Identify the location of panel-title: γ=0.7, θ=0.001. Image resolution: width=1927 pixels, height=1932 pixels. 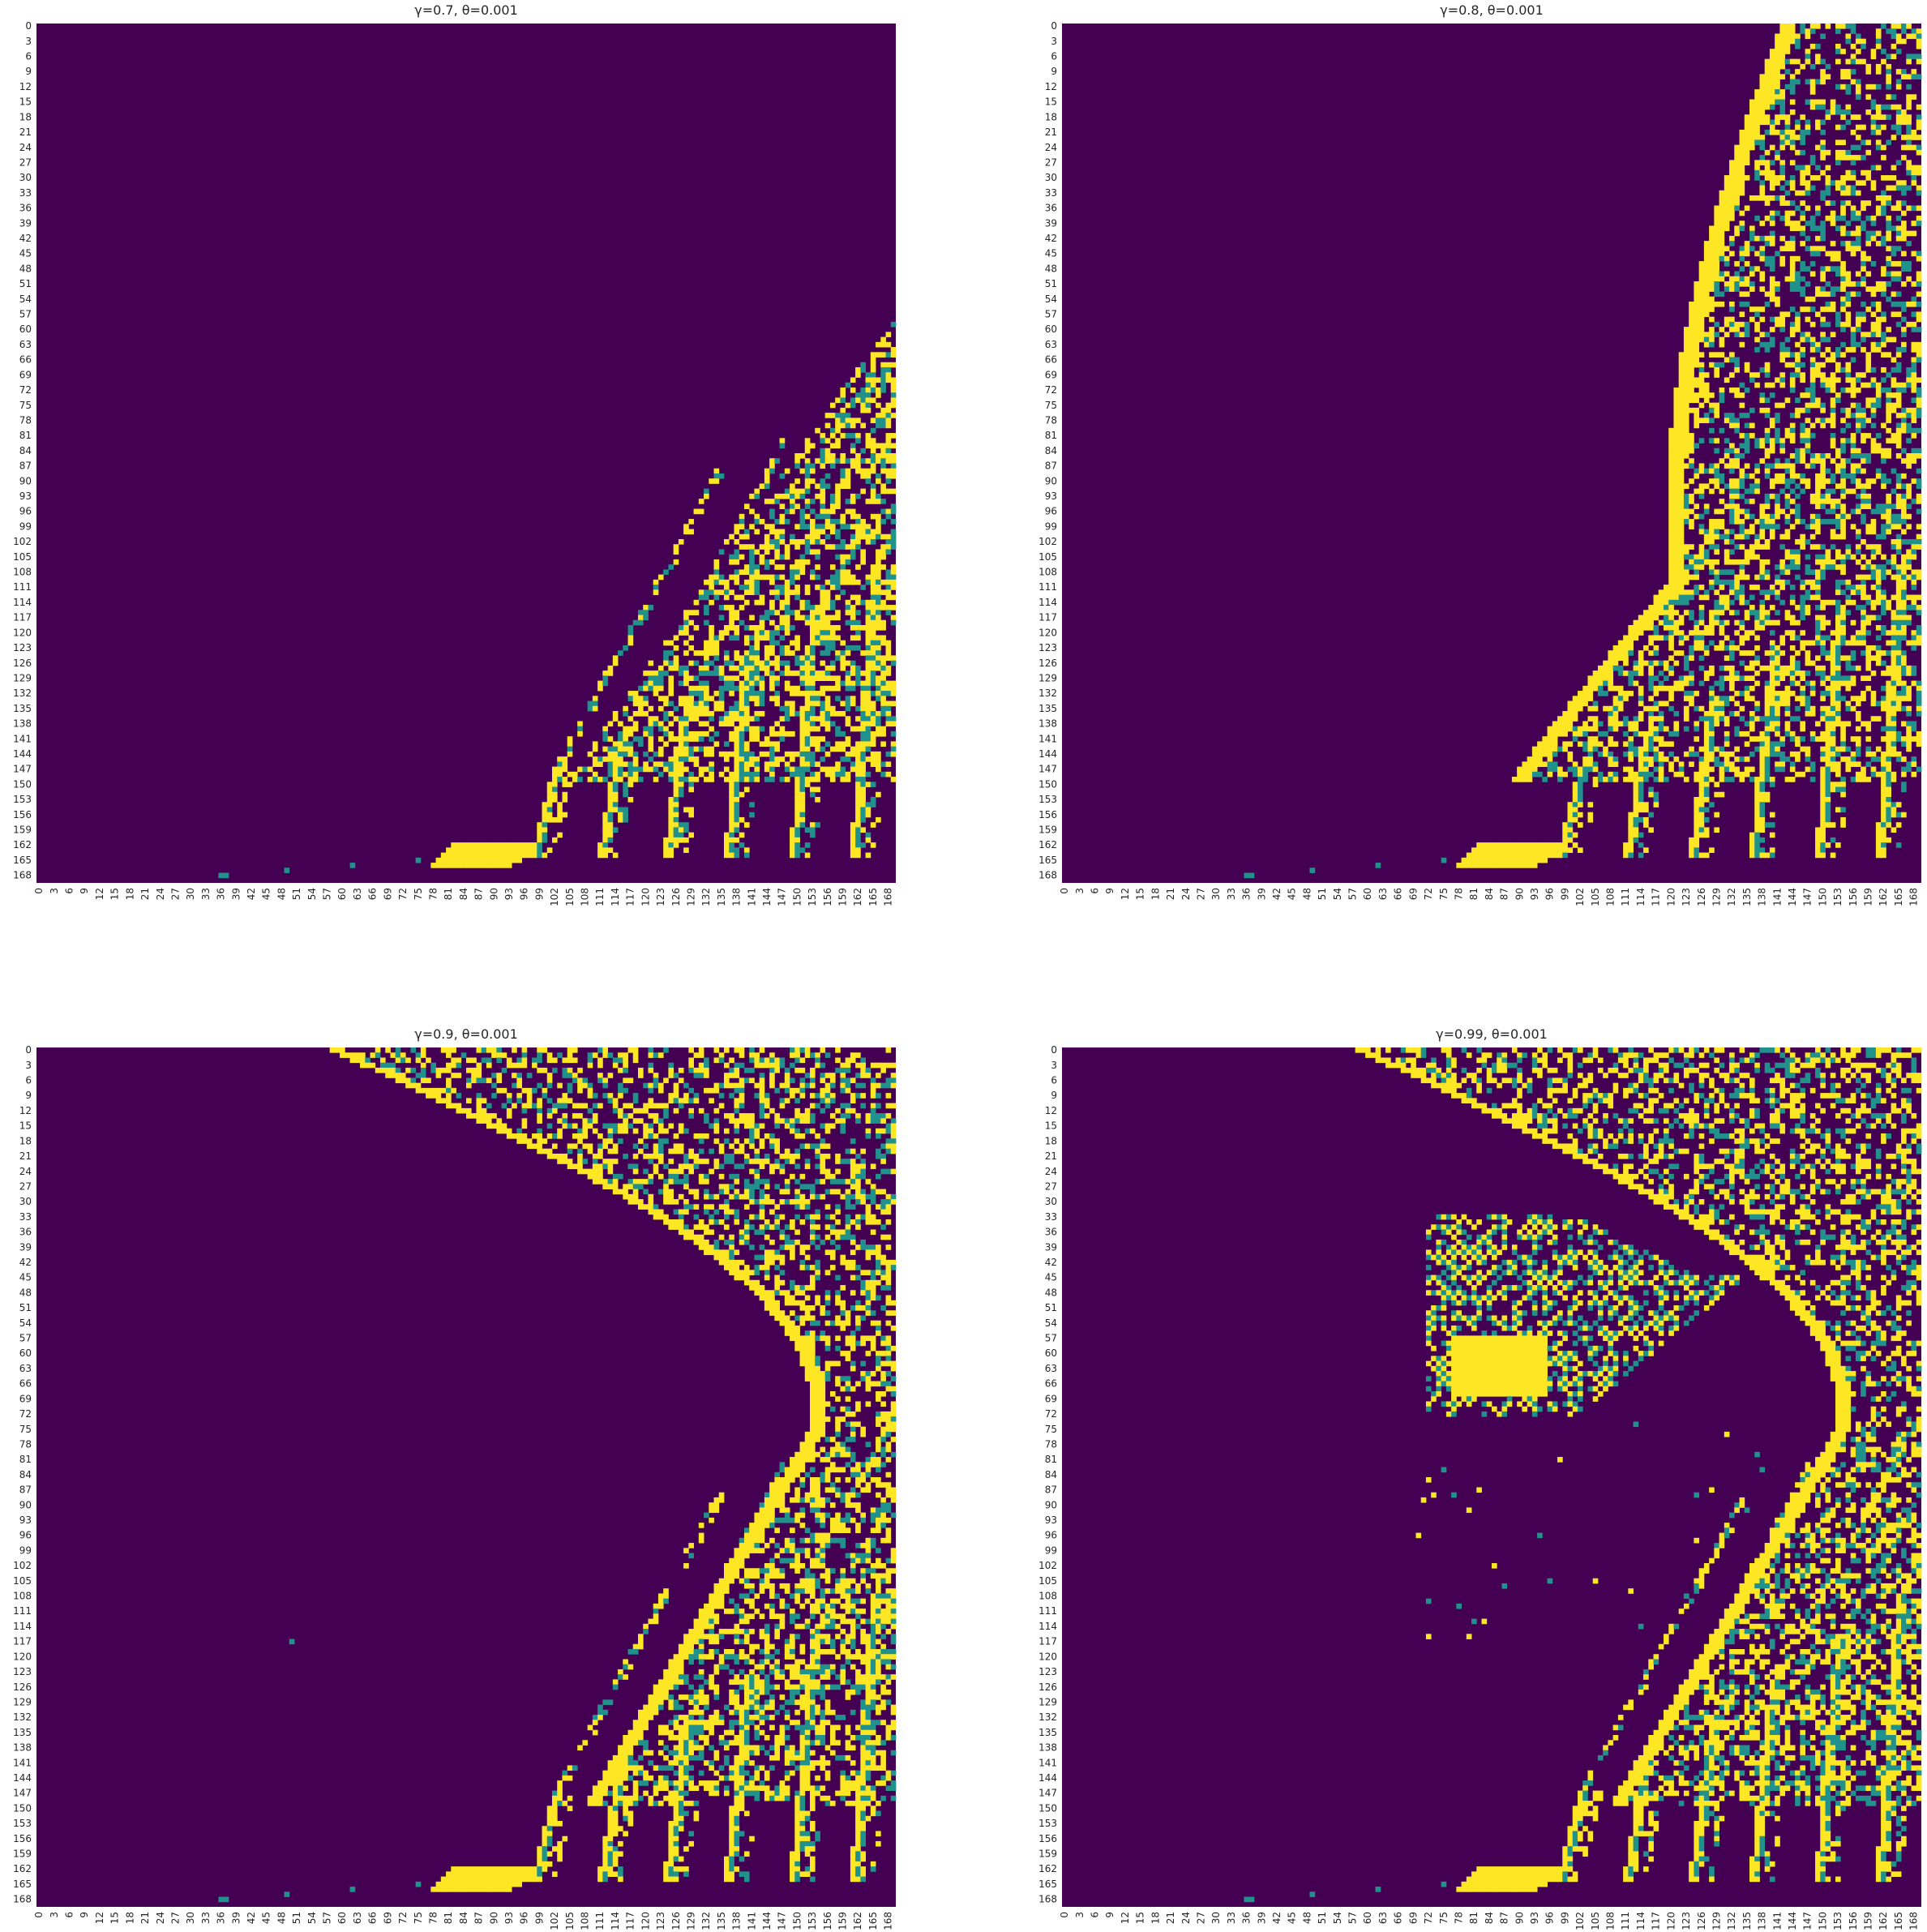
(466, 10).